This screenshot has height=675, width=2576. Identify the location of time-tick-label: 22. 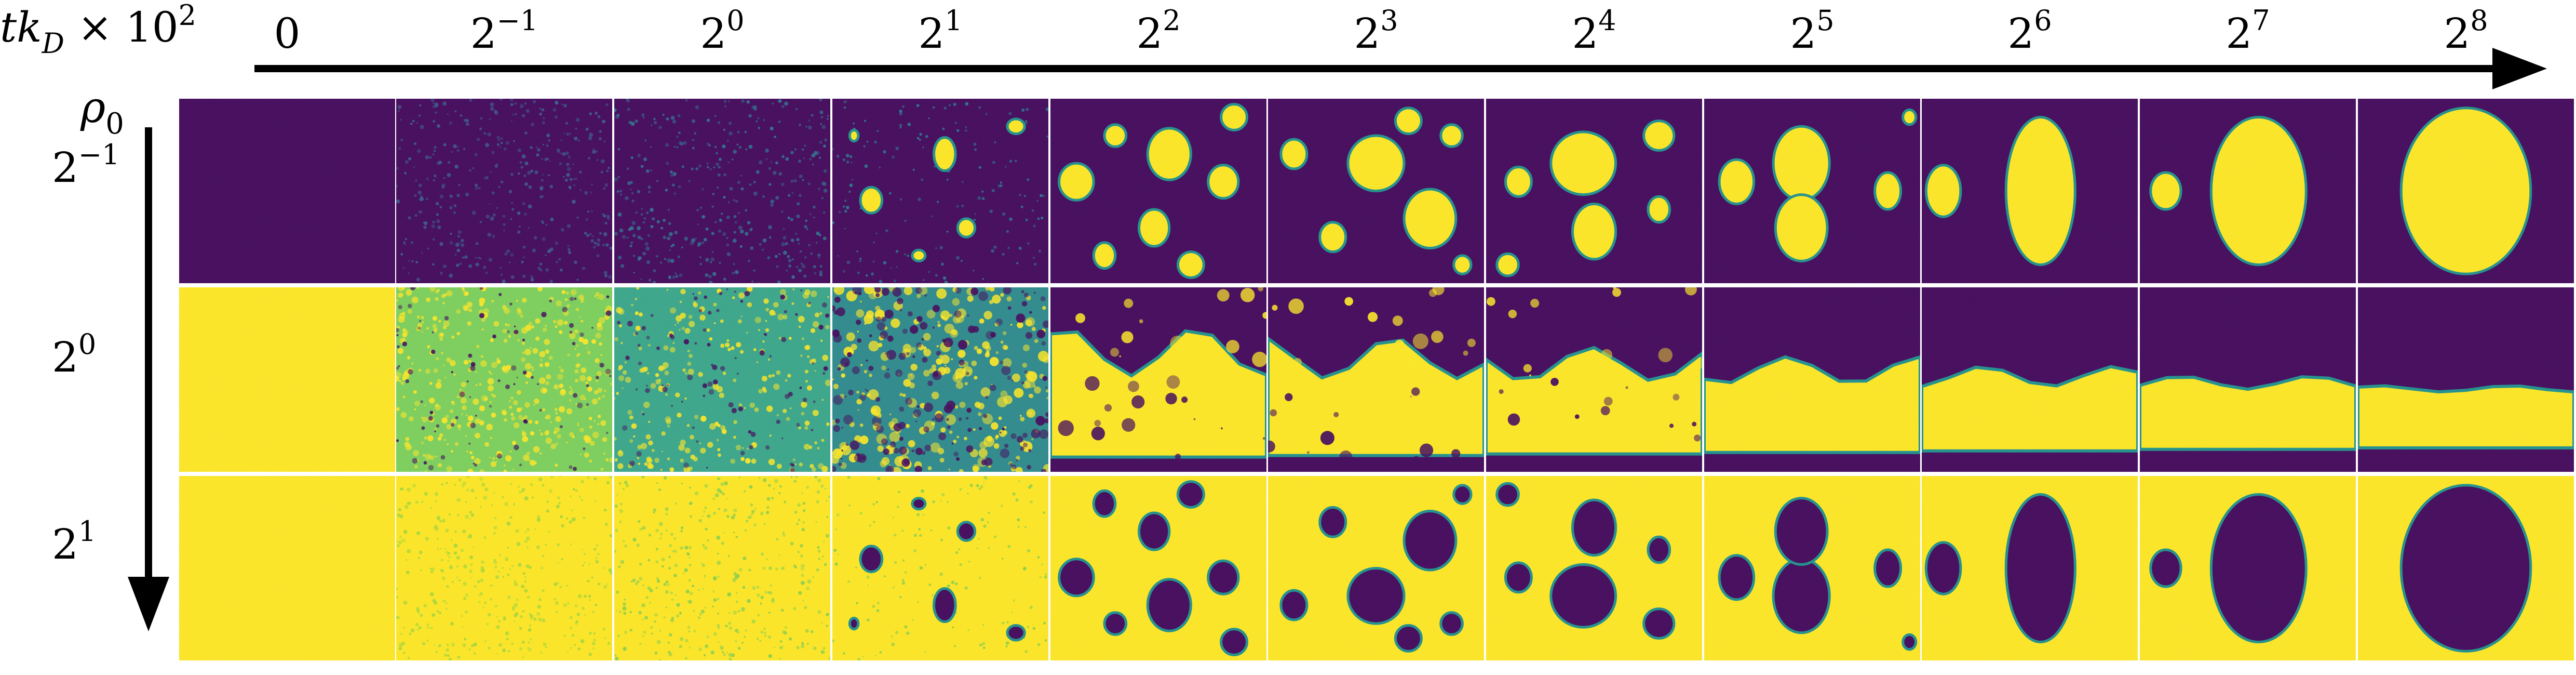
(1158, 31).